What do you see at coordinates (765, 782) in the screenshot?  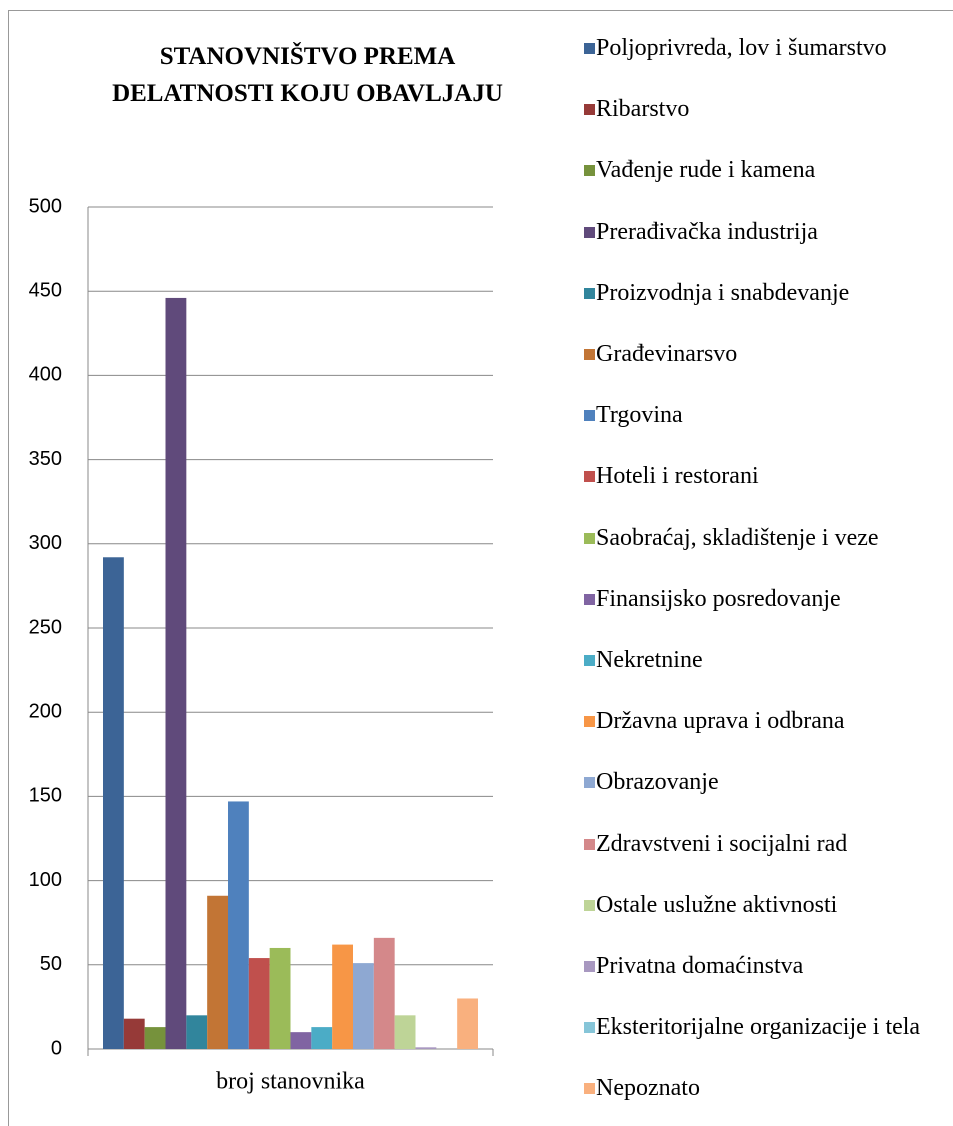 I see `legend-item: Obrazovanje` at bounding box center [765, 782].